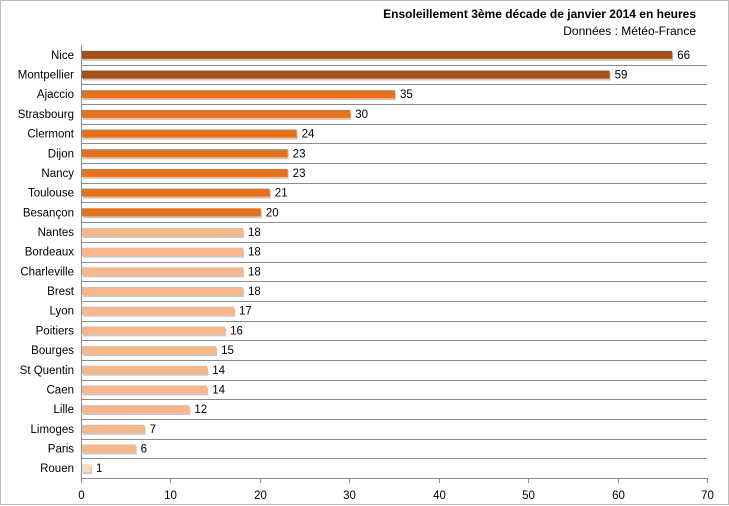 The image size is (729, 506). I want to click on x-tick-label: 30, so click(349, 496).